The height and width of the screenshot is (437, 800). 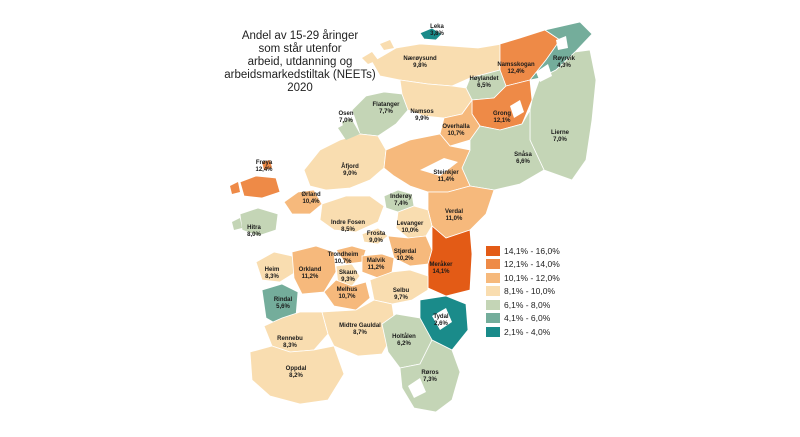 What do you see at coordinates (532, 250) in the screenshot?
I see `legend-label: 14,1% - 16,0%` at bounding box center [532, 250].